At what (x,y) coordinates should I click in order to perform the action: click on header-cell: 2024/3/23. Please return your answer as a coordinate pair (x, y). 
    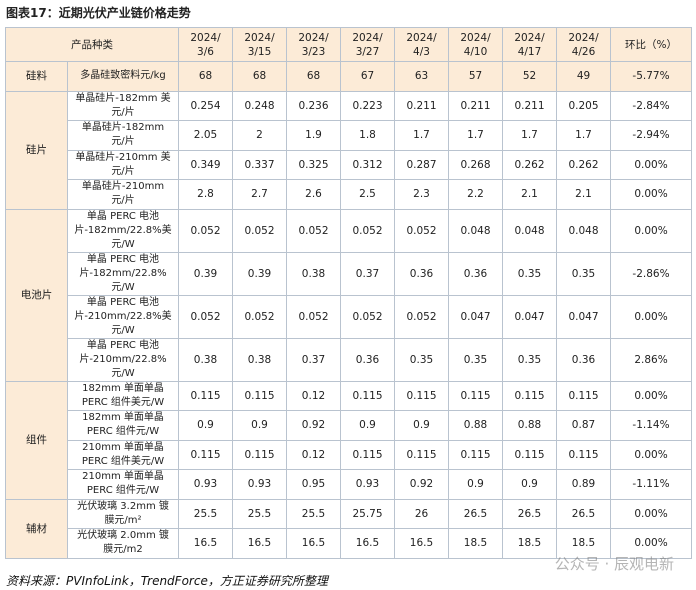
    Looking at the image, I should click on (313, 44).